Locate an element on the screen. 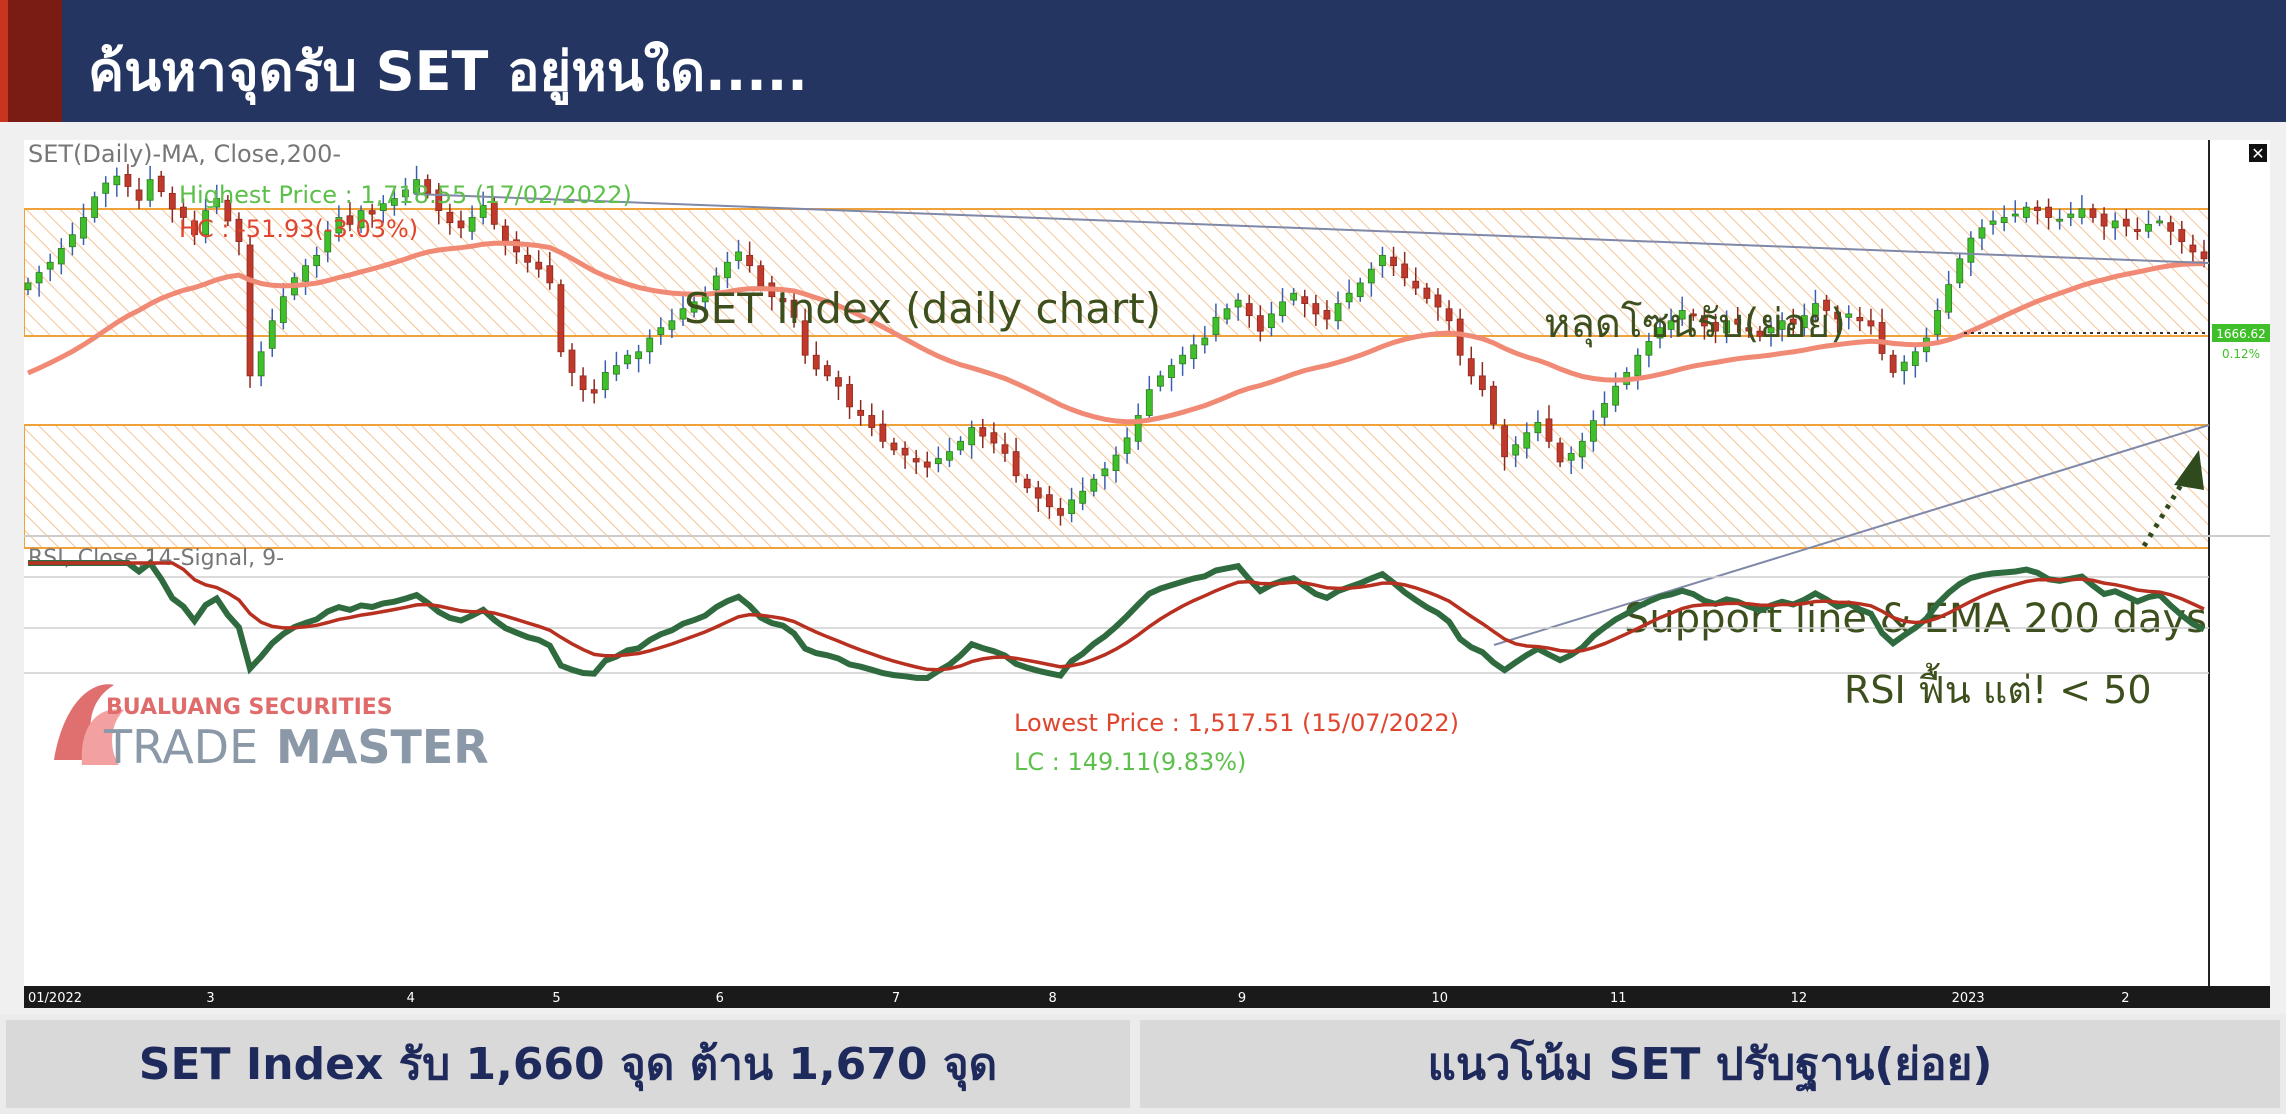 The image size is (2286, 1114). support-line is located at coordinates (1851, 535).